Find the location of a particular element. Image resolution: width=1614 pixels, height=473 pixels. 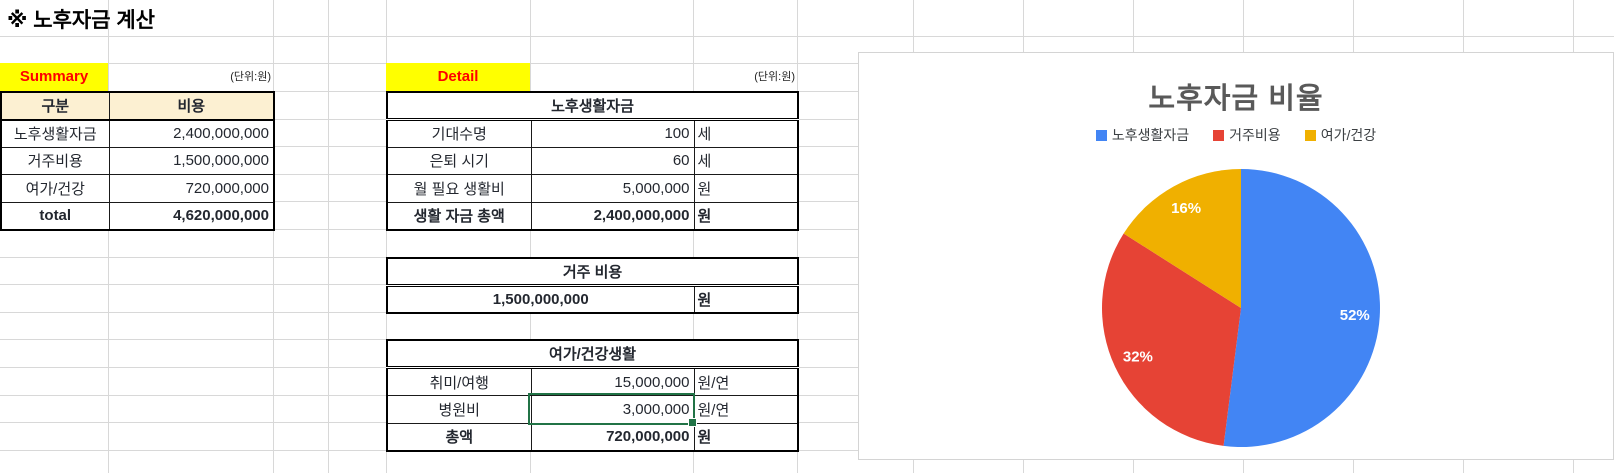

table-row: 기대수명 100 세 is located at coordinates (592, 133).